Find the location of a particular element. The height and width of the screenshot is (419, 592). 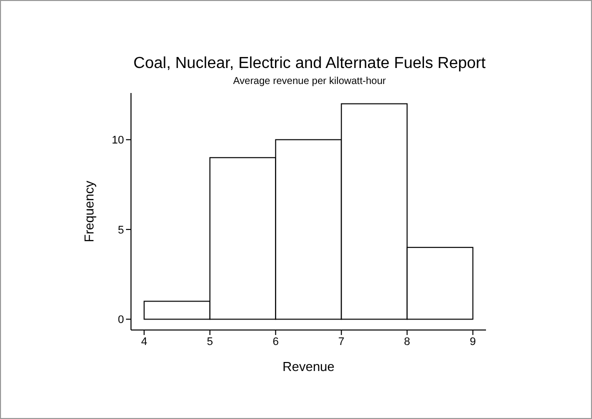

chart-title: Coal, Nuclear, Electric and Alternate Fuels Report is located at coordinates (309, 64).